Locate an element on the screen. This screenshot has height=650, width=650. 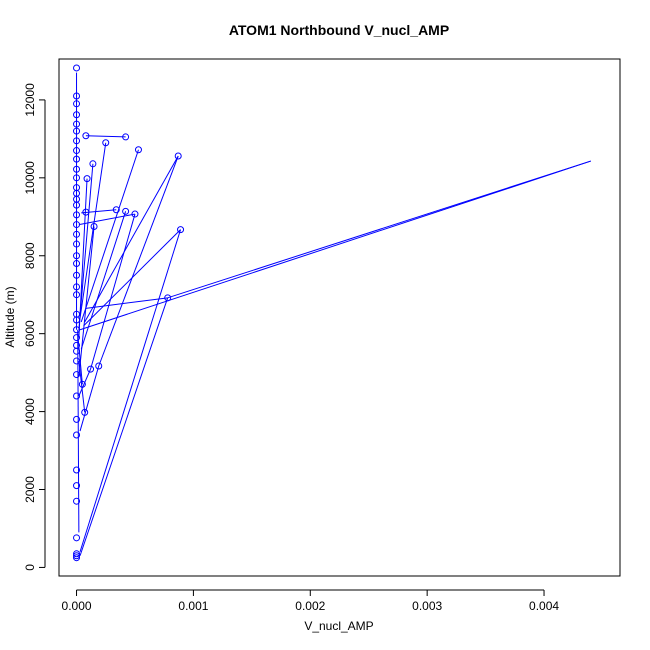
y-tick-label: 4000 is located at coordinates (30, 411).